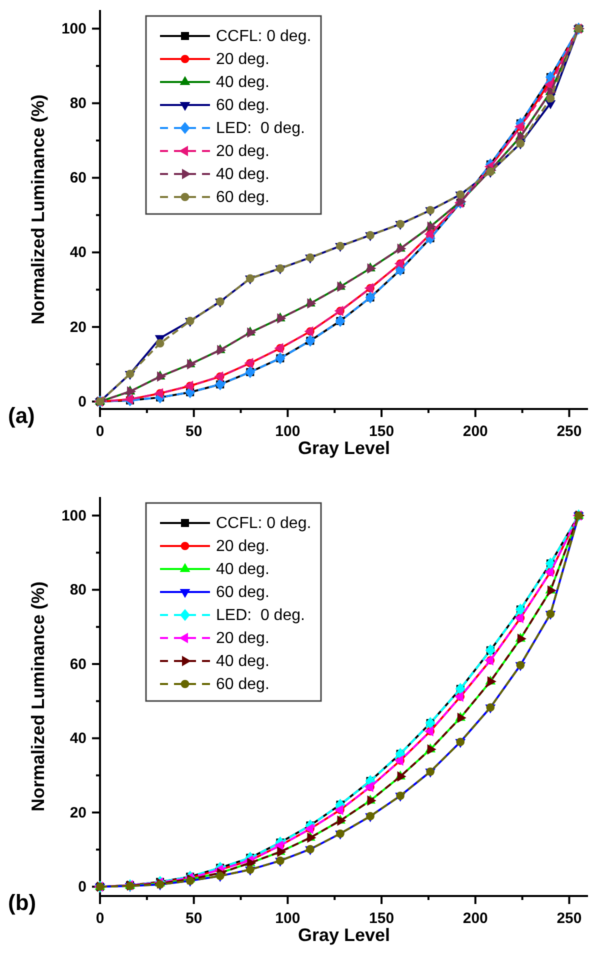  Describe the element at coordinates (21, 415) in the screenshot. I see `text: (a)` at that location.